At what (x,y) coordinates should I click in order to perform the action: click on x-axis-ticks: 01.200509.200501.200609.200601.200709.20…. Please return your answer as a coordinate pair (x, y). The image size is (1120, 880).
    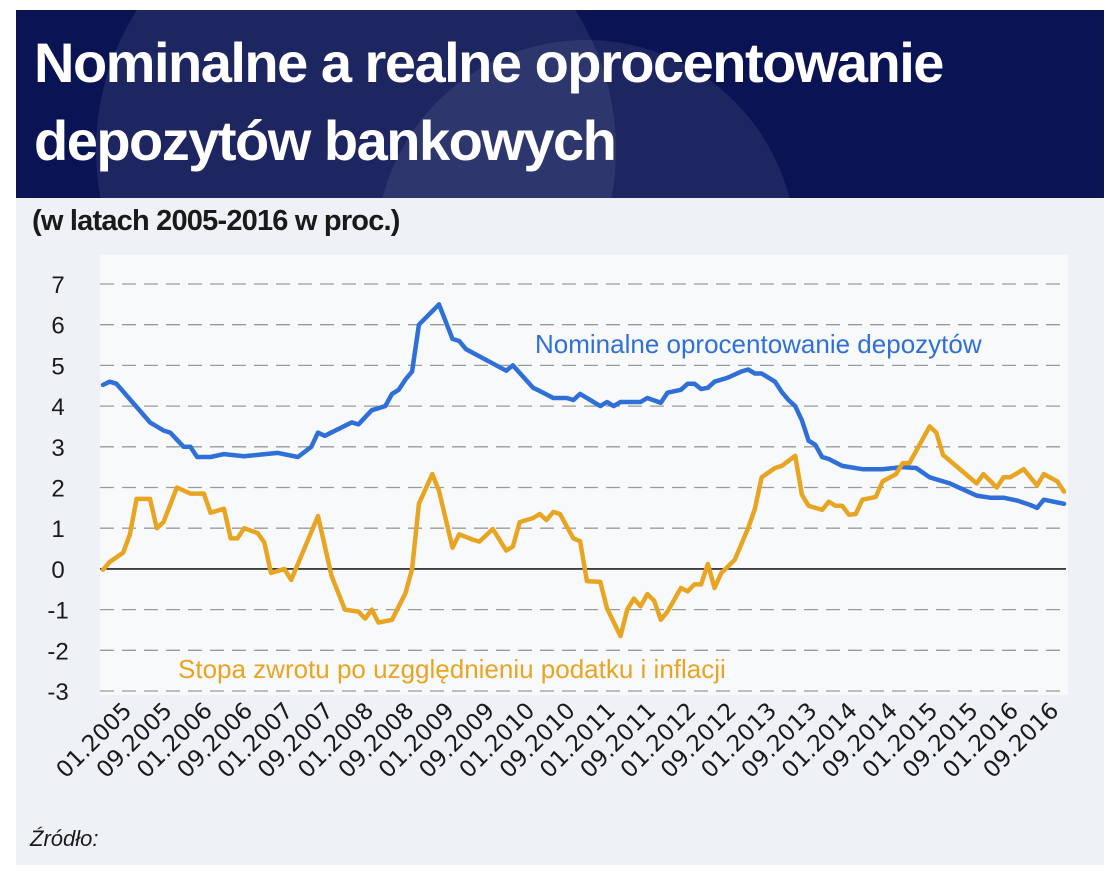
    Looking at the image, I should click on (558, 741).